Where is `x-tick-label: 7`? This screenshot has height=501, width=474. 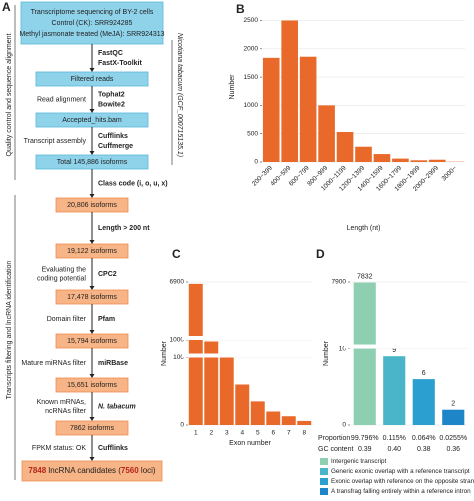 x-tick-label: 7 is located at coordinates (289, 433).